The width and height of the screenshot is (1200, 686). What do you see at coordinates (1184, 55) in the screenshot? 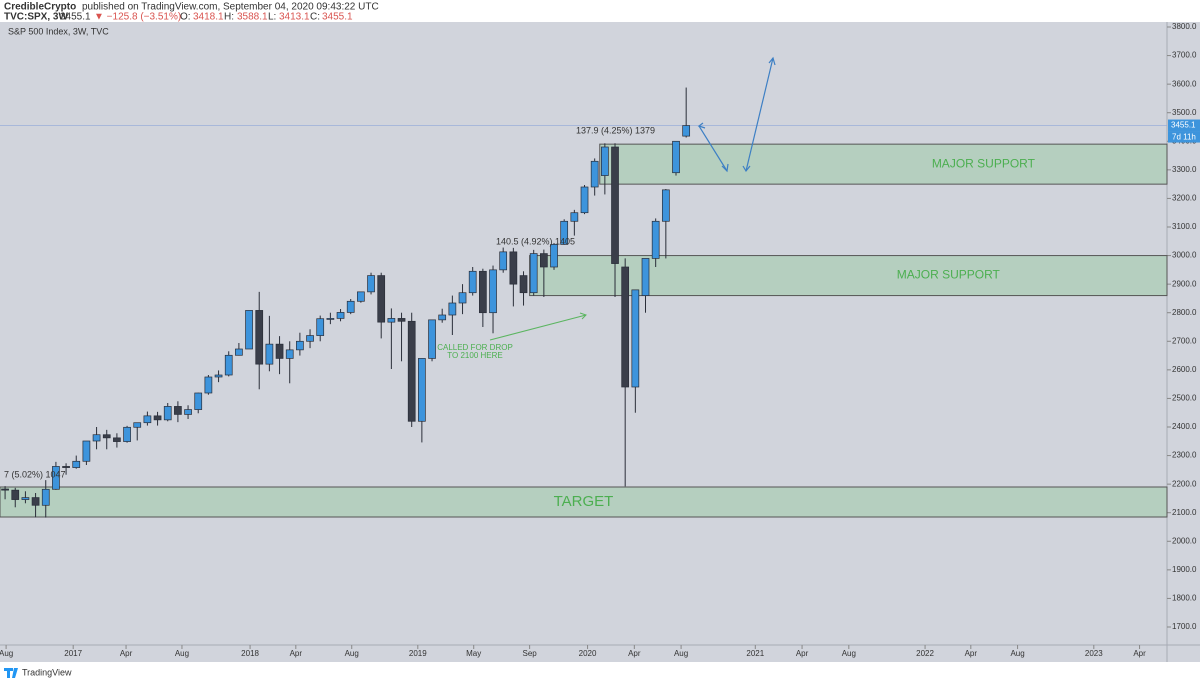
I see `y-tick-label: 3700.0` at bounding box center [1184, 55].